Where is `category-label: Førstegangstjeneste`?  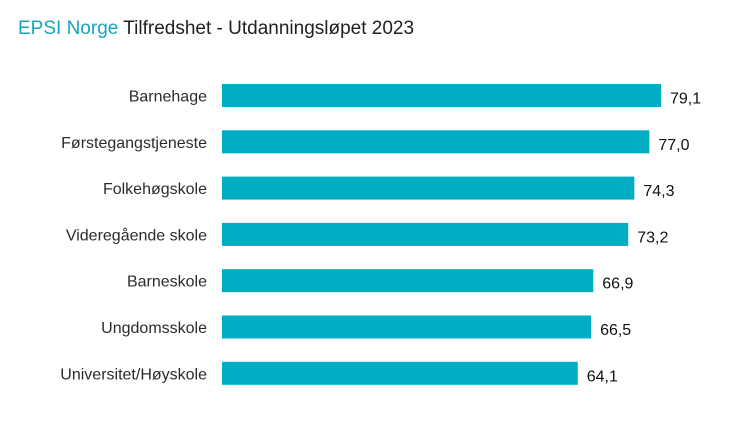
category-label: Førstegangstjeneste is located at coordinates (134, 143).